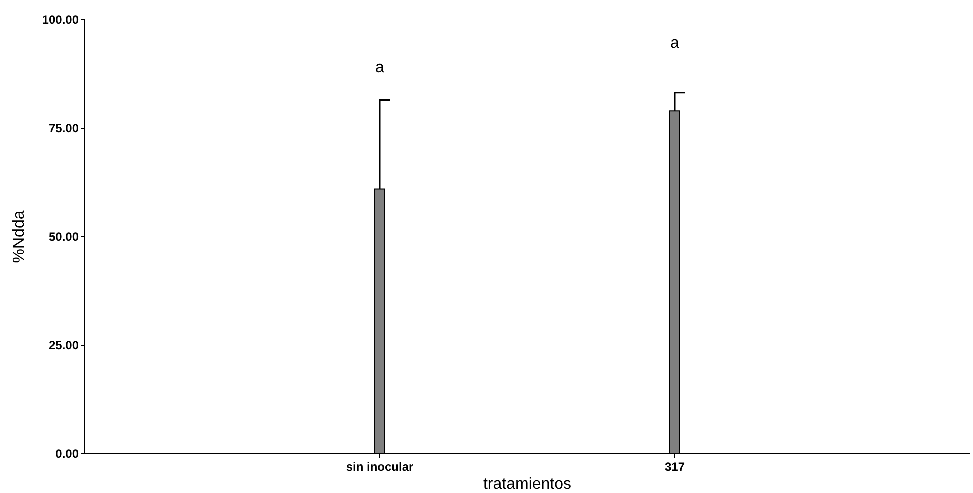 The image size is (973, 493). What do you see at coordinates (64, 345) in the screenshot?
I see `y-tick-label: 25.00` at bounding box center [64, 345].